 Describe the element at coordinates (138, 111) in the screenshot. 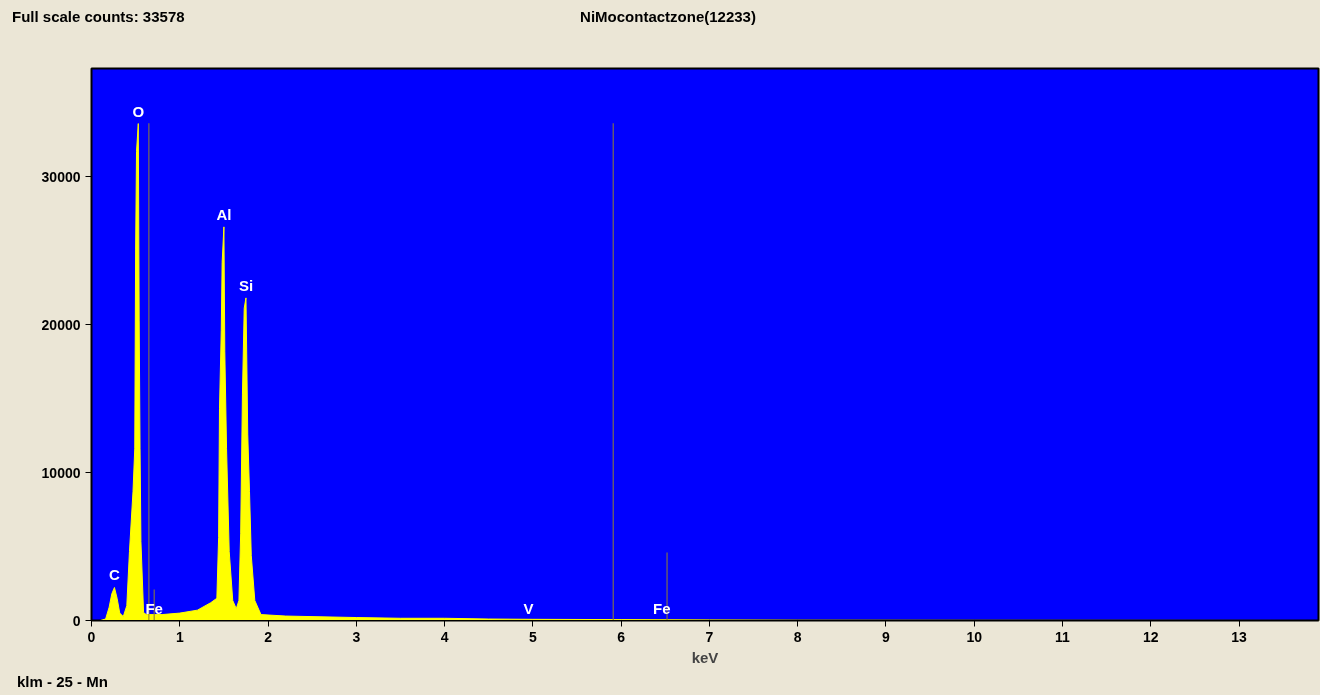

I see `annotation: O` at that location.